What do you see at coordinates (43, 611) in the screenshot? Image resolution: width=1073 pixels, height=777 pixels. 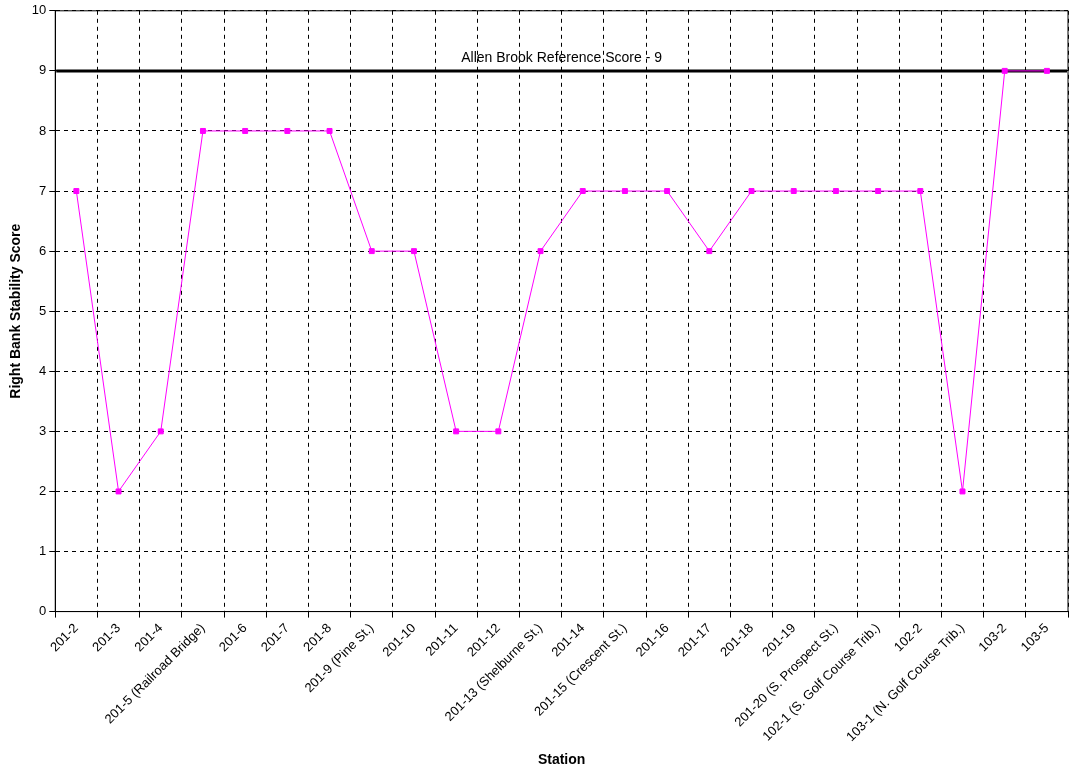 I see `y-tick-label: 0` at bounding box center [43, 611].